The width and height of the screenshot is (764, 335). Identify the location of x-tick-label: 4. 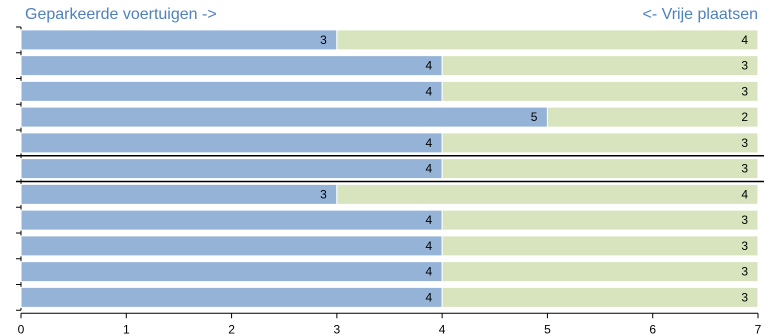
(442, 328).